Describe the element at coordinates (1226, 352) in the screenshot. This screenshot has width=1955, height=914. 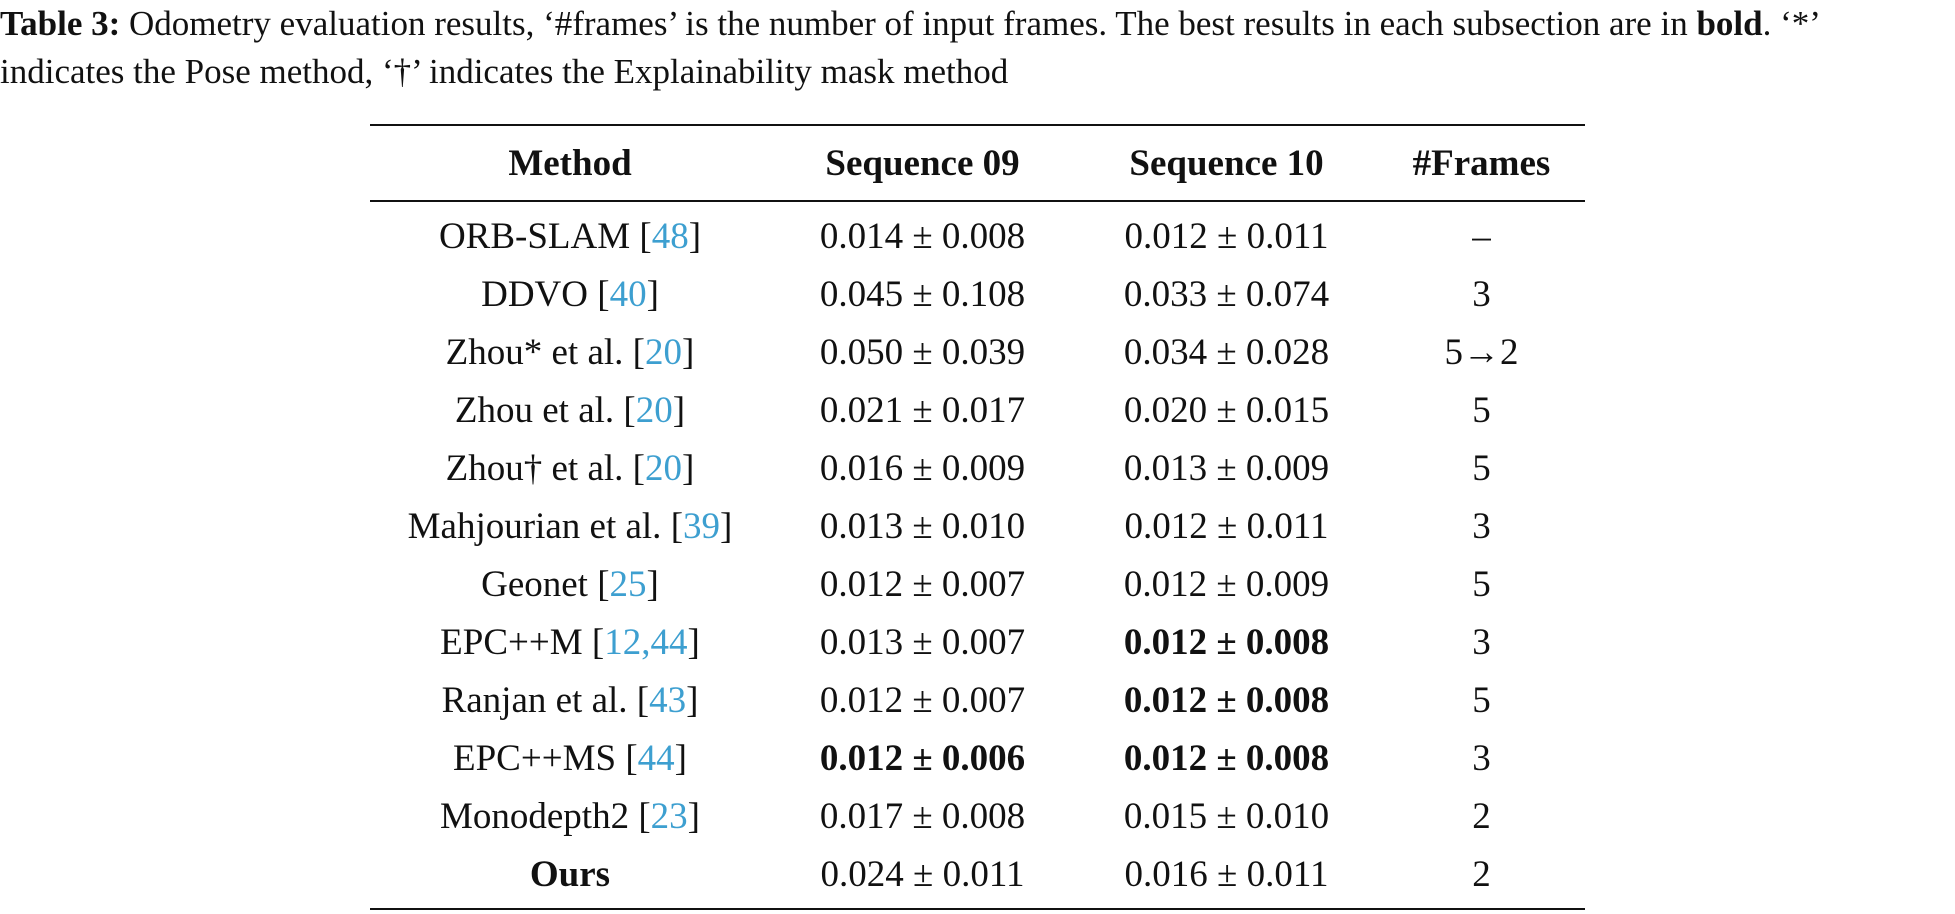
I see `seq10-cell: 0.034 ± 0.028` at that location.